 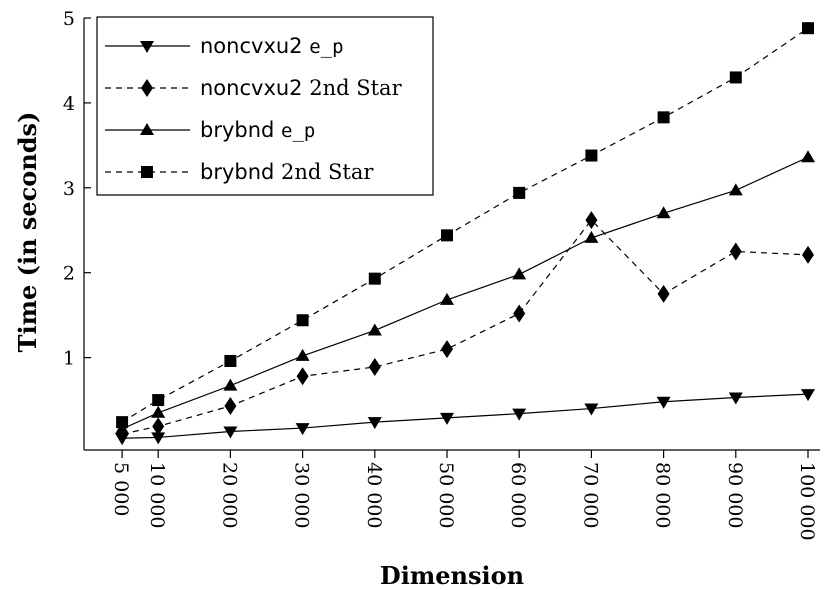 I want to click on y-tick-label: 1, so click(x=69, y=359).